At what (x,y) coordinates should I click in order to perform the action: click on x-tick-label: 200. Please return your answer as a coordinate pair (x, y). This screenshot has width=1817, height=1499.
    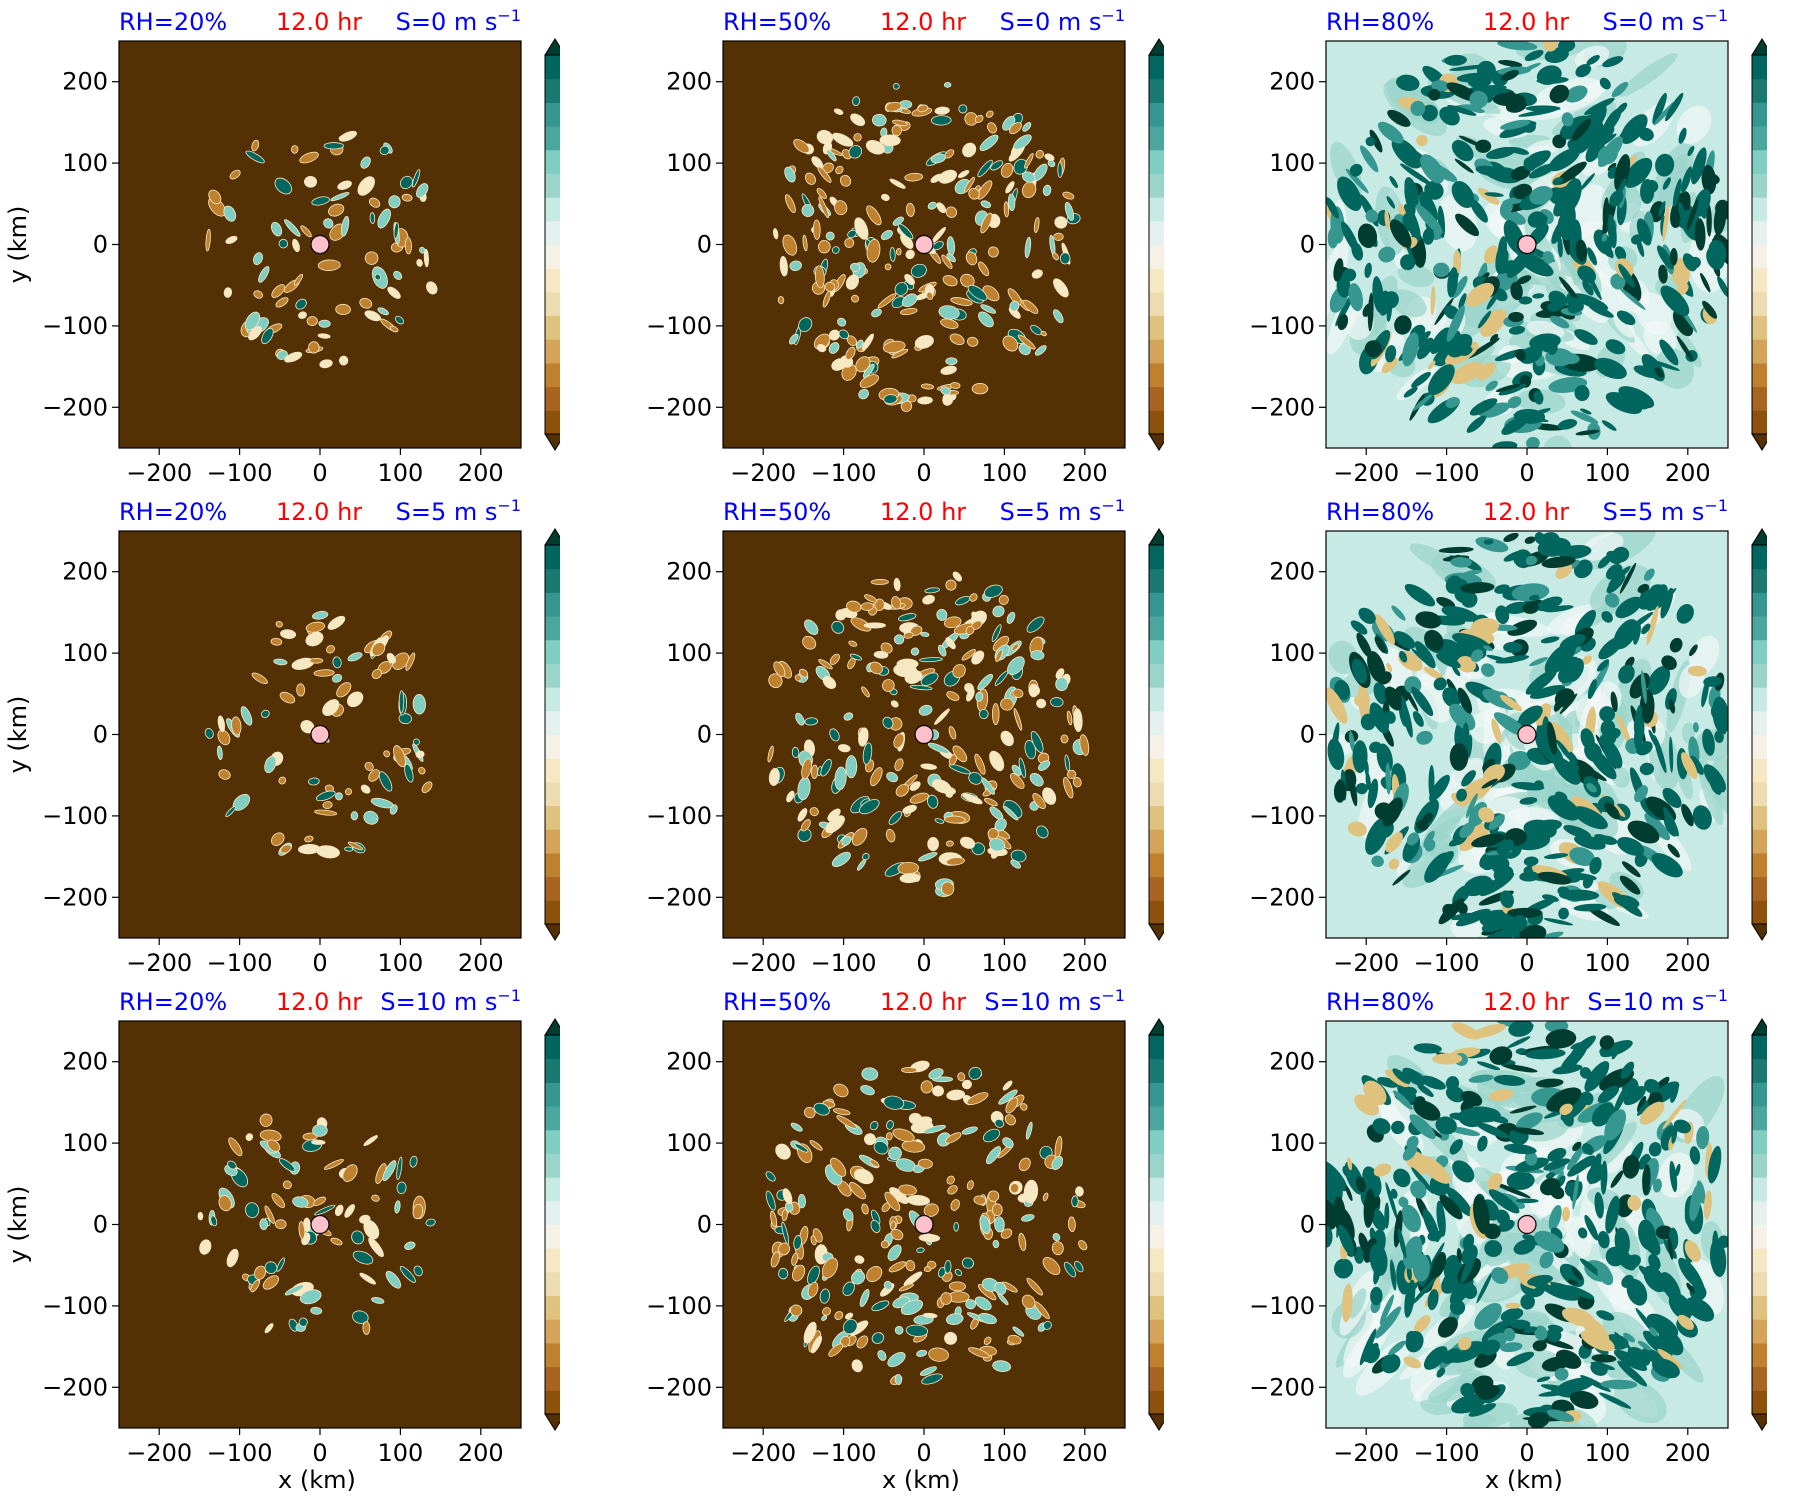
    Looking at the image, I should click on (1688, 963).